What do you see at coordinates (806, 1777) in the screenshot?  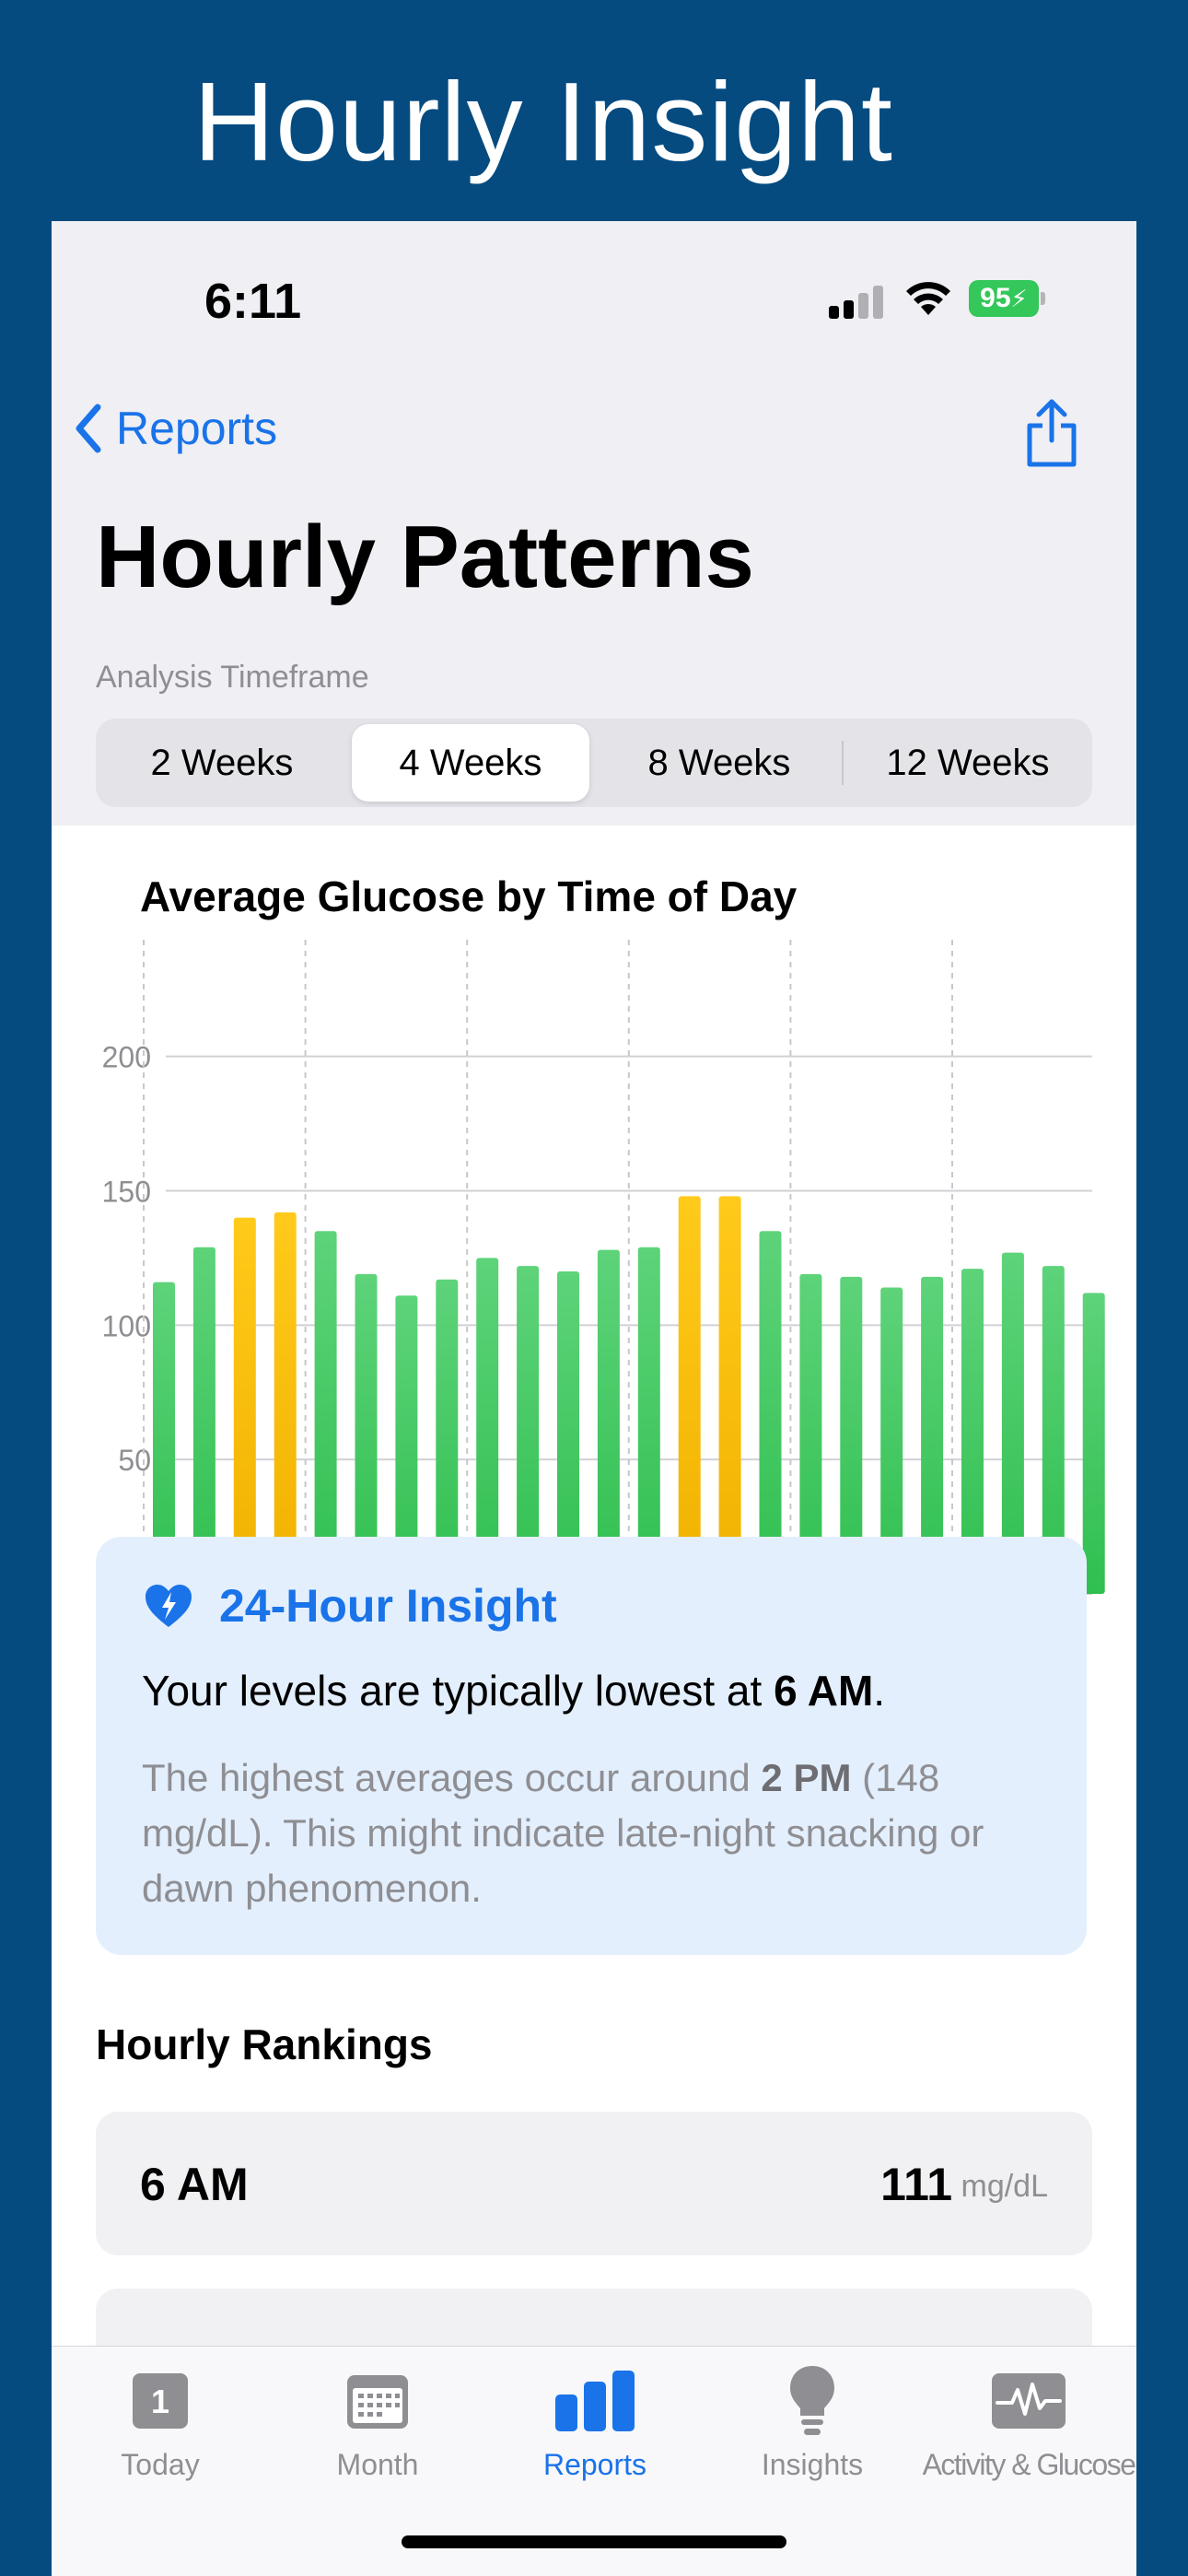 I see `insight-highest-hour: 2 PM` at bounding box center [806, 1777].